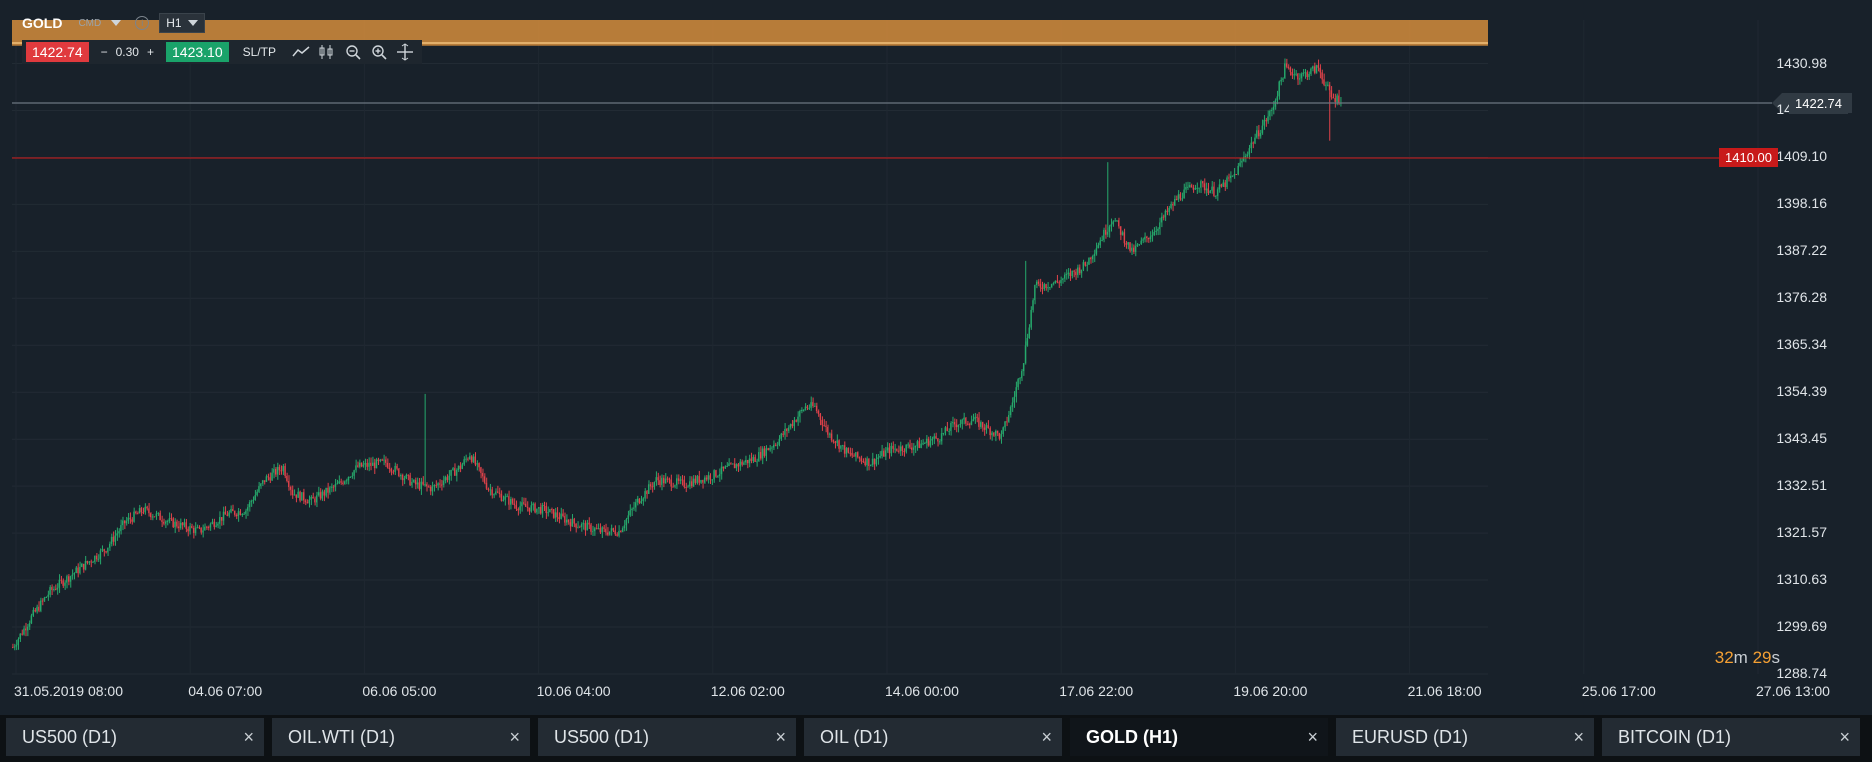 The width and height of the screenshot is (1872, 762). Describe the element at coordinates (1200, 737) in the screenshot. I see `chart-tab: GOLD (H1) ×` at that location.